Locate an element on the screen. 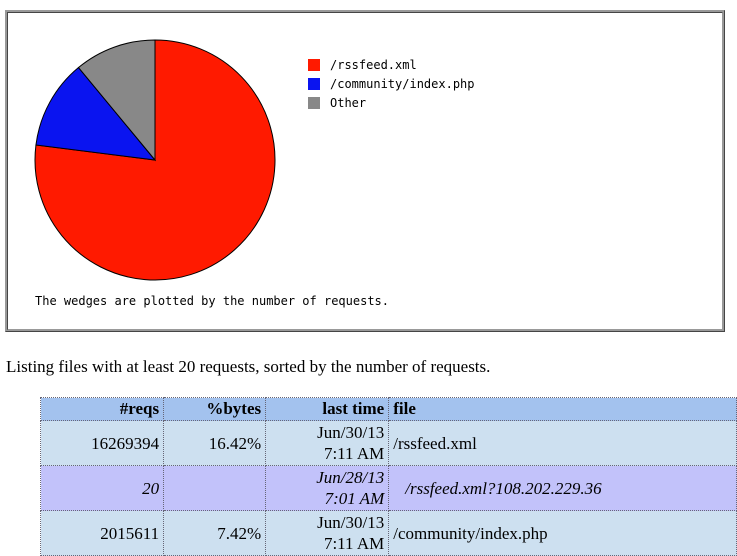 This screenshot has width=737, height=556. cell: 16269394 is located at coordinates (102, 443).